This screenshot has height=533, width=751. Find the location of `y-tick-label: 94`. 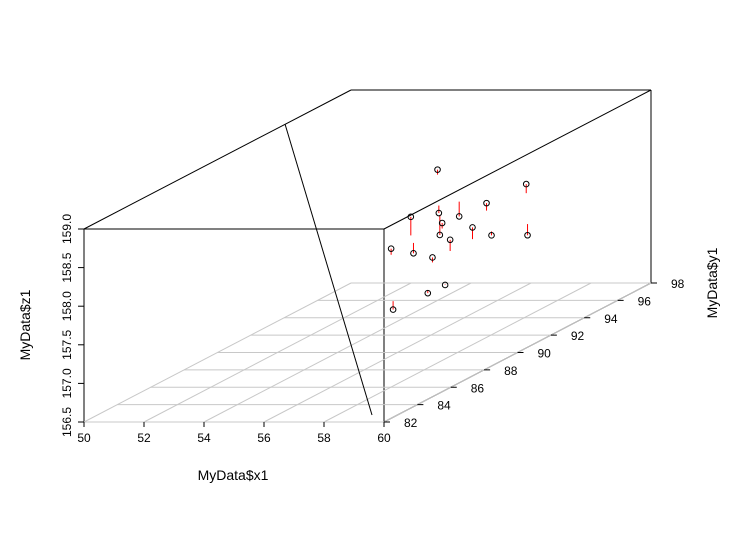

y-tick-label: 94 is located at coordinates (611, 319).